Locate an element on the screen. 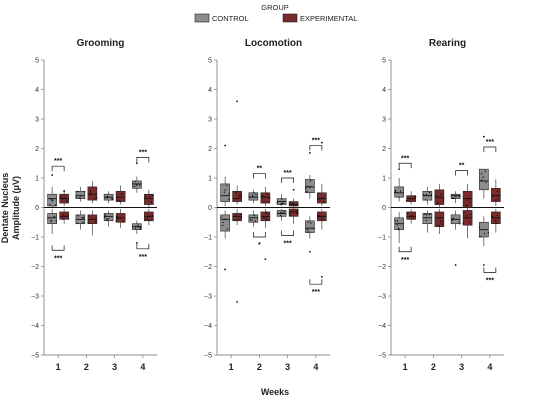 The width and height of the screenshot is (550, 400). experimental-week4-pos-box is located at coordinates (149, 199).